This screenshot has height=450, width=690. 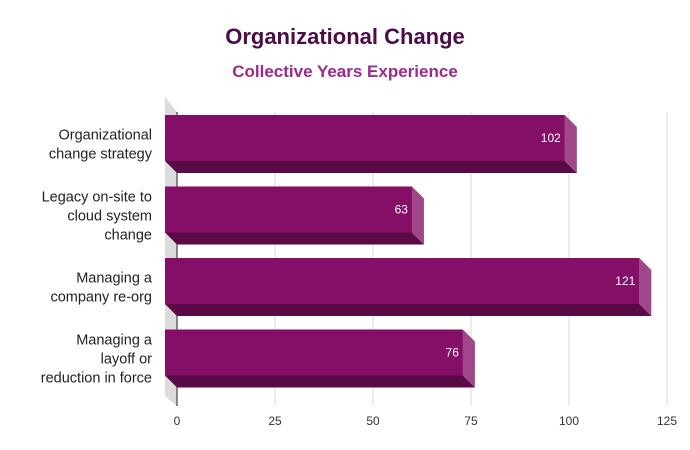 What do you see at coordinates (101, 298) in the screenshot?
I see `category-label-line: company re-org` at bounding box center [101, 298].